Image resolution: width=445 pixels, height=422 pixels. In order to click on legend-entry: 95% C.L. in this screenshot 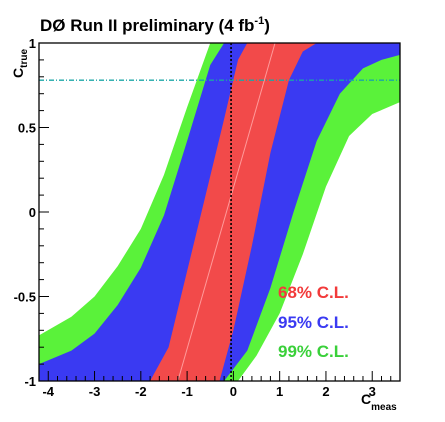, I will do `click(313, 322)`.